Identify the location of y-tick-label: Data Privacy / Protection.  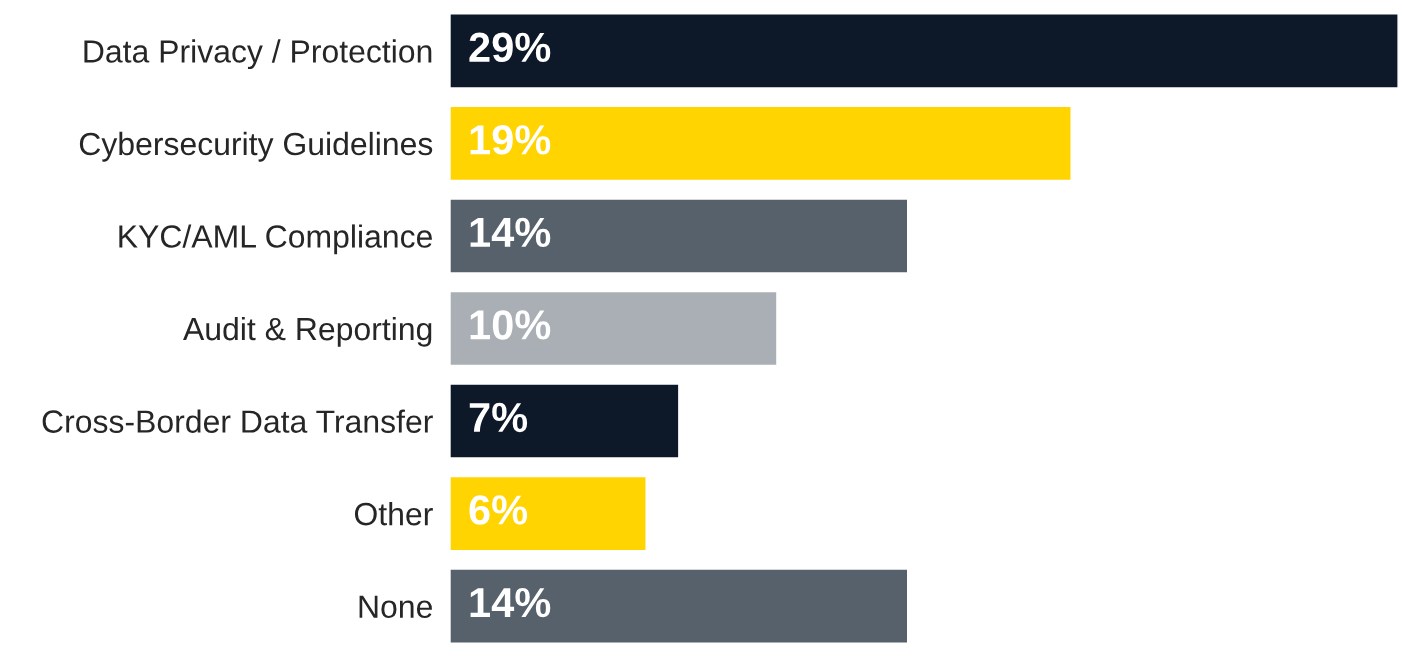
(258, 54).